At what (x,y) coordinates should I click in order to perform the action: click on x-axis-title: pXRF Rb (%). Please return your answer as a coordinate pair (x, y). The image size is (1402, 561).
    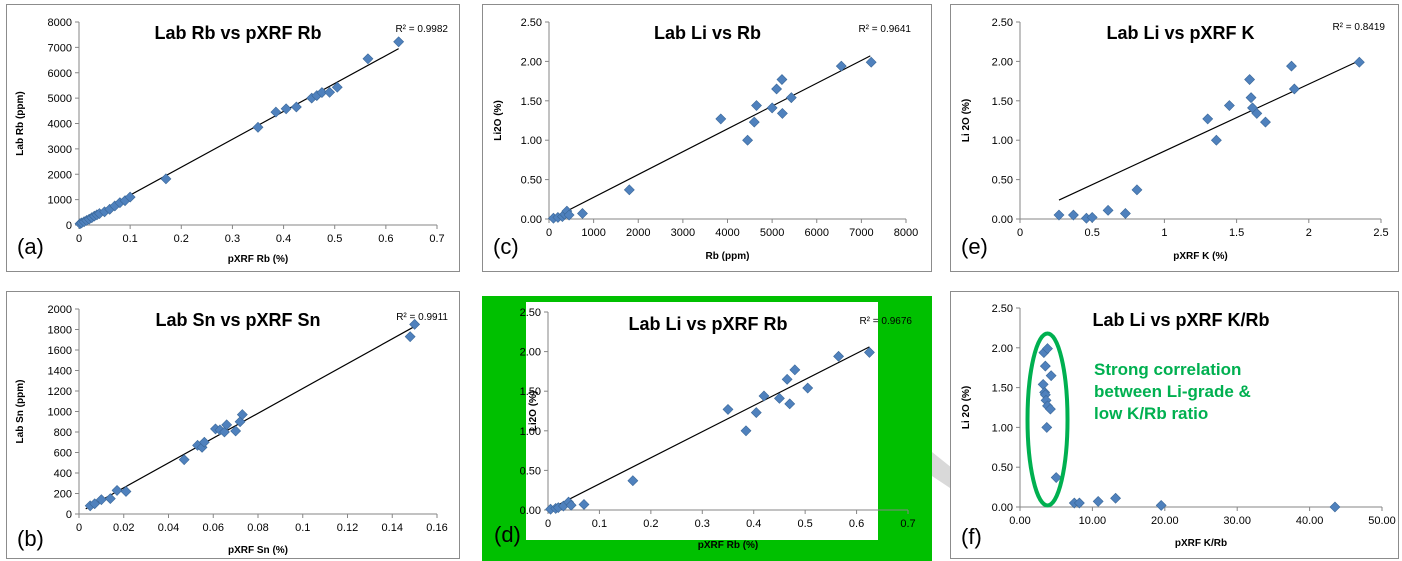
    Looking at the image, I should click on (728, 545).